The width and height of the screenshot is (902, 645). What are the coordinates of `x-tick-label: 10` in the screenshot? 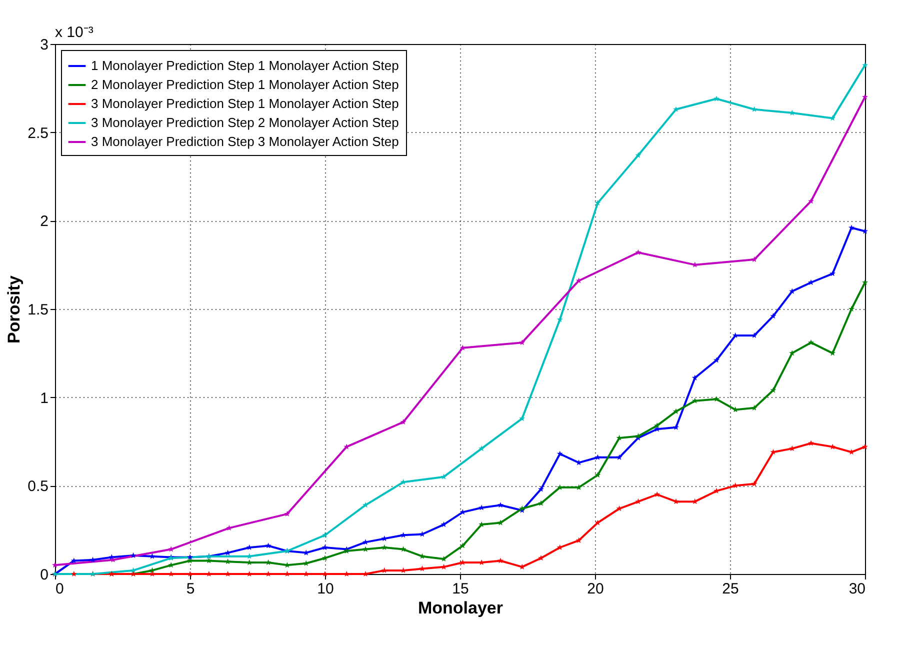 It's located at (325, 589).